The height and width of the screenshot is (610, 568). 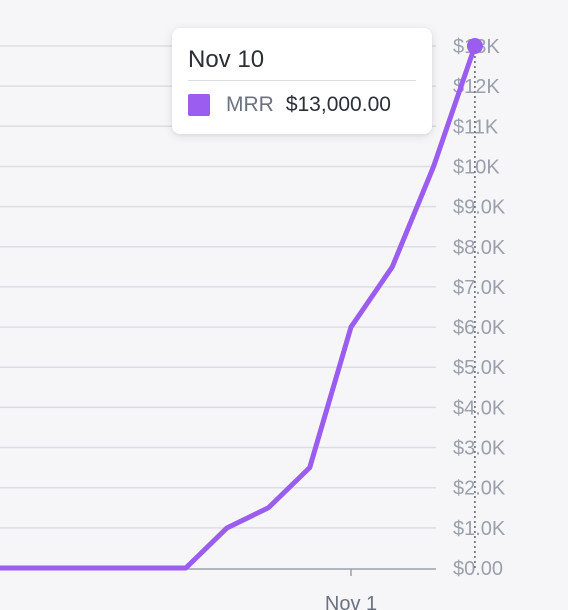 I want to click on y-tick-label: $11K, so click(x=476, y=127).